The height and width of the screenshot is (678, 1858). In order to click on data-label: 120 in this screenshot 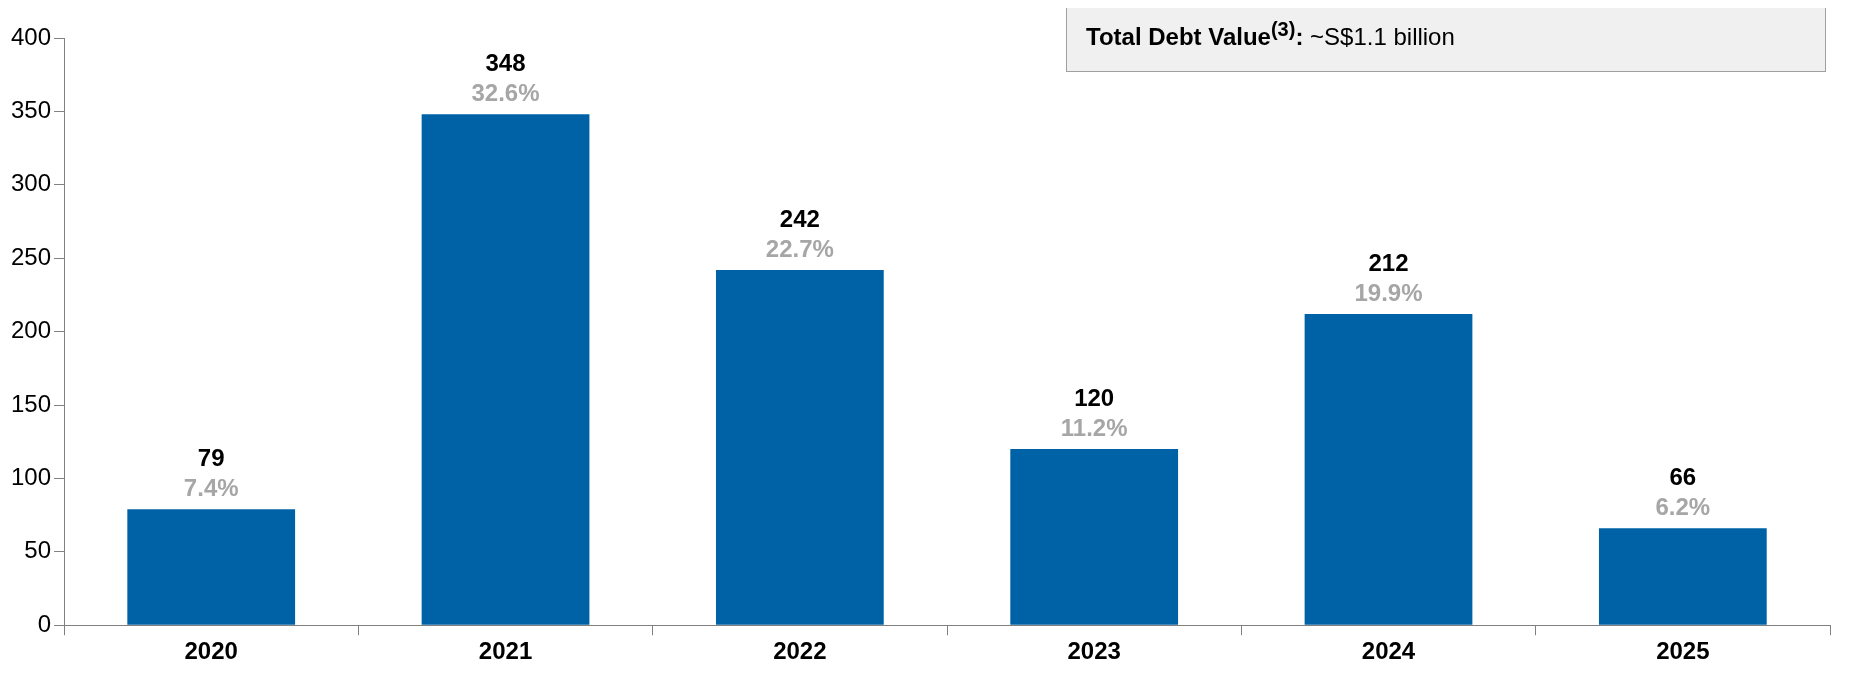, I will do `click(1094, 397)`.